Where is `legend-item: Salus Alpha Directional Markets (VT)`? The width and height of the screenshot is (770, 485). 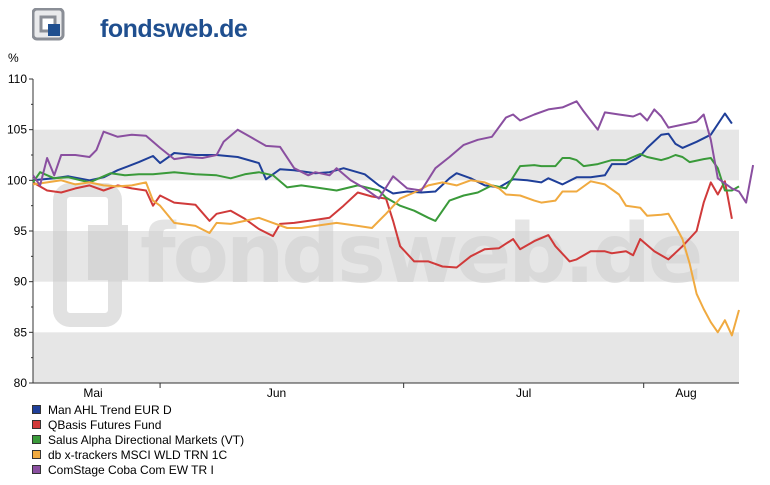
legend-item: Salus Alpha Directional Markets (VT) is located at coordinates (138, 439).